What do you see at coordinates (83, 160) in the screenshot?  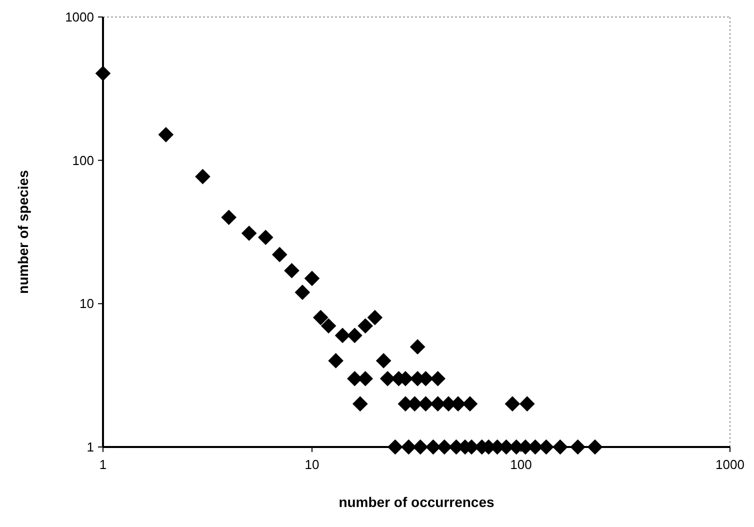 I see `y-tick-label: 100` at bounding box center [83, 160].